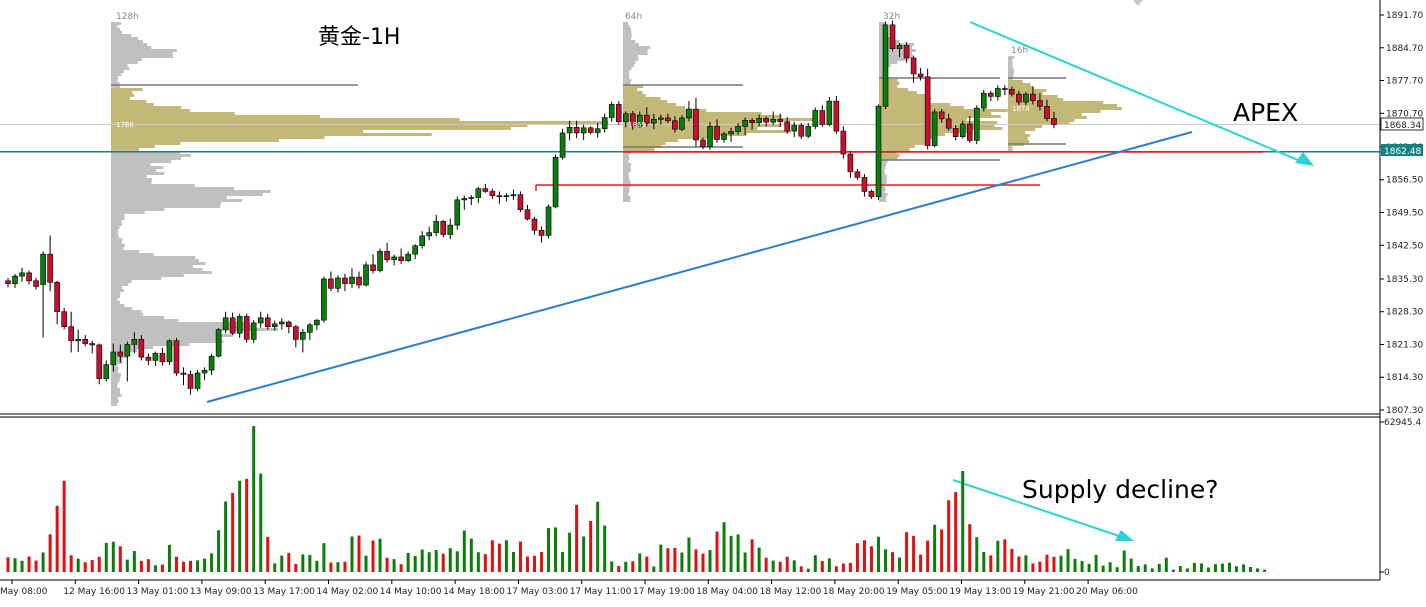  What do you see at coordinates (1404, 345) in the screenshot?
I see `price-tick-label: 1821.30` at bounding box center [1404, 345].